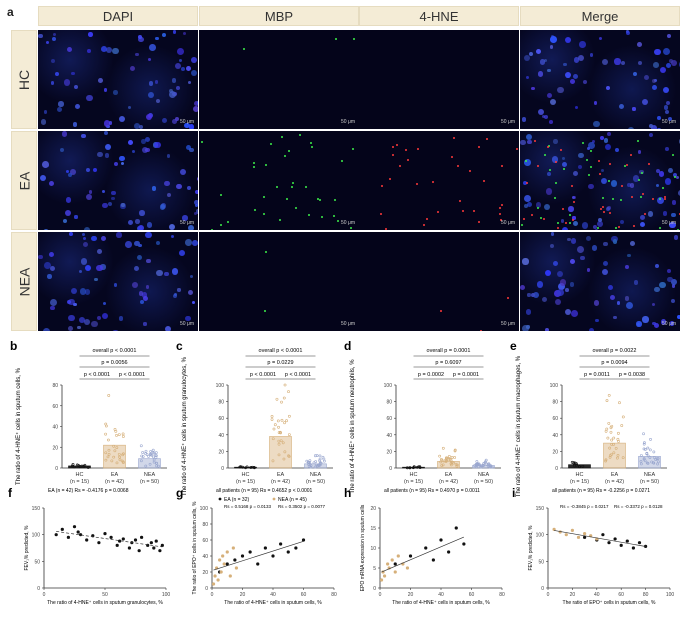 This screenshot has height=619, width=691. I want to click on group-label: HC, so click(414, 475).